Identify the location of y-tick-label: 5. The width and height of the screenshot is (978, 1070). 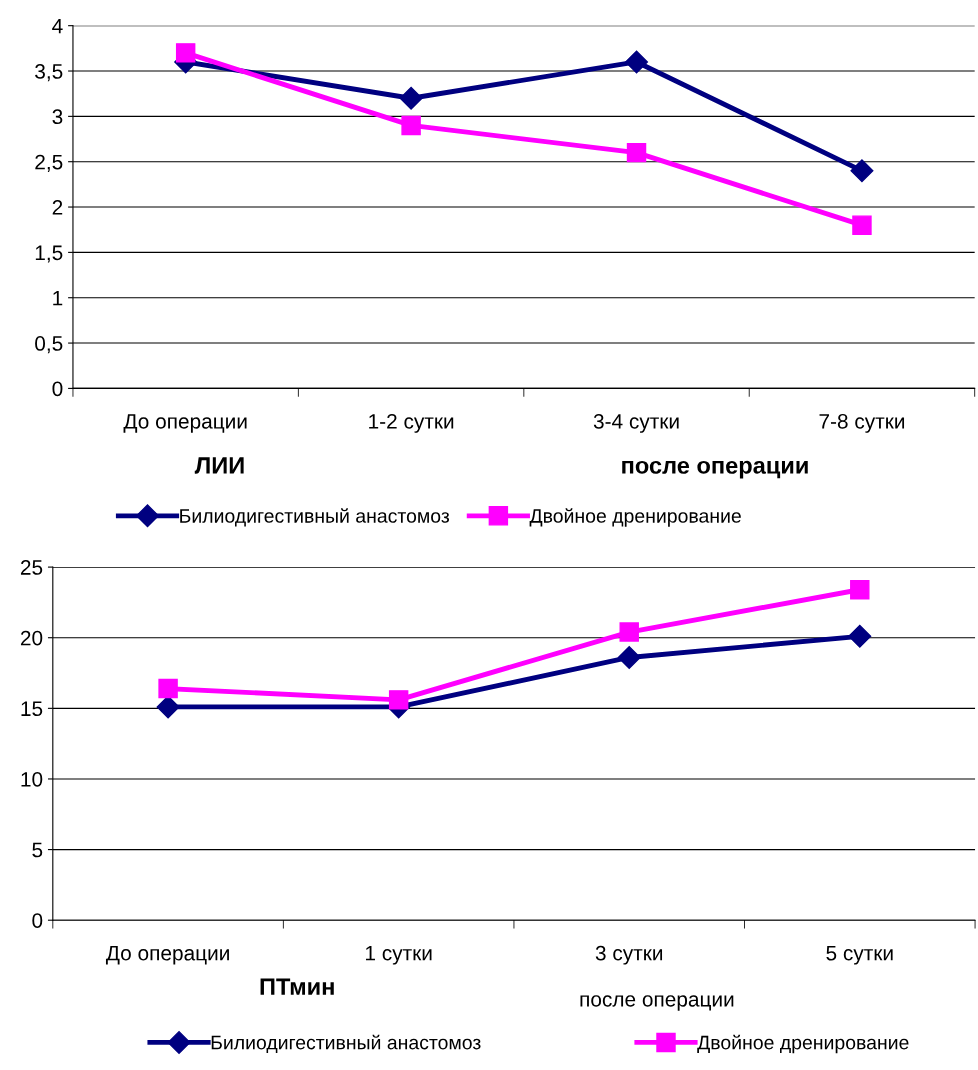
(37, 850).